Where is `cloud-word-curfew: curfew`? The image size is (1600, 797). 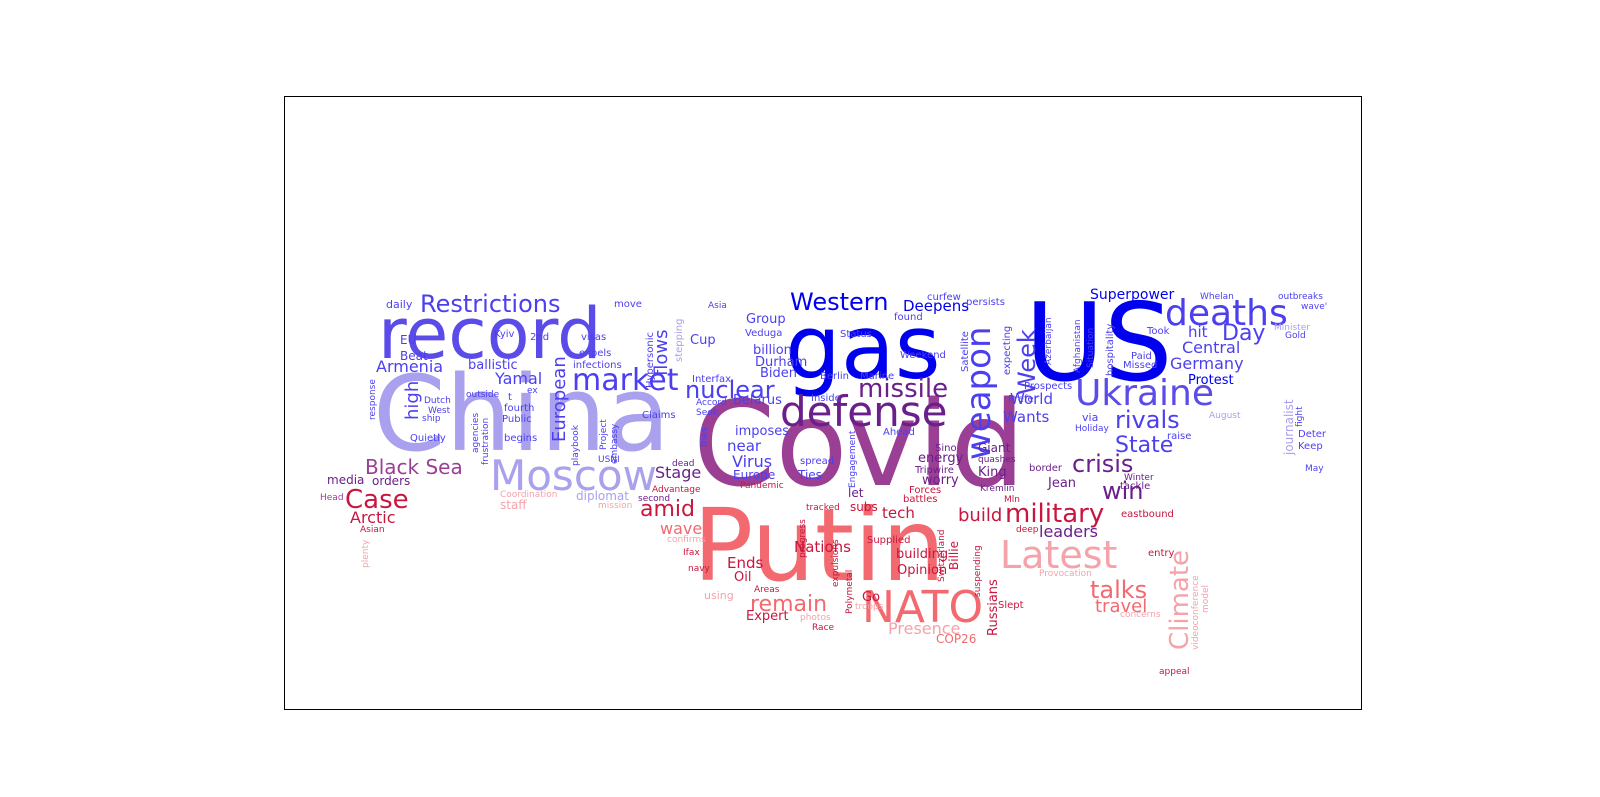 cloud-word-curfew: curfew is located at coordinates (944, 297).